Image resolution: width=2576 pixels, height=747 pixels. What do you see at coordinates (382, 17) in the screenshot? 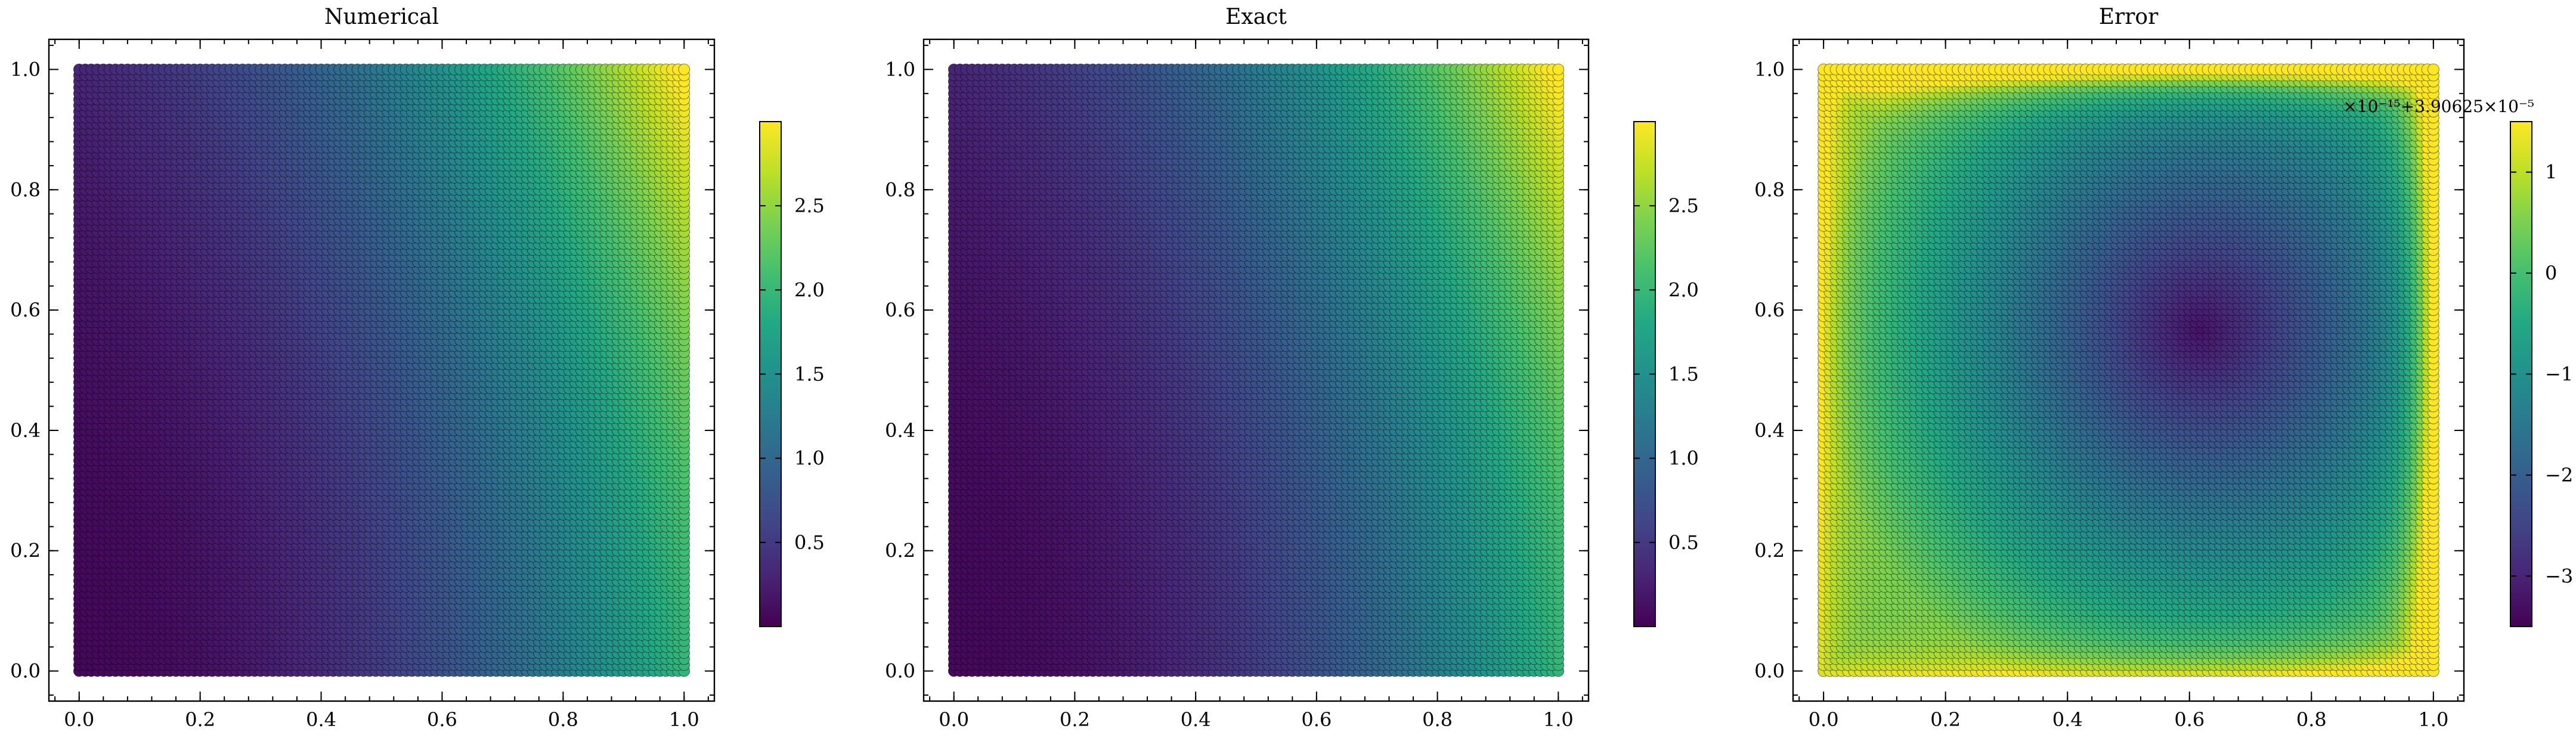
I see `panel-title: Numerical` at bounding box center [382, 17].